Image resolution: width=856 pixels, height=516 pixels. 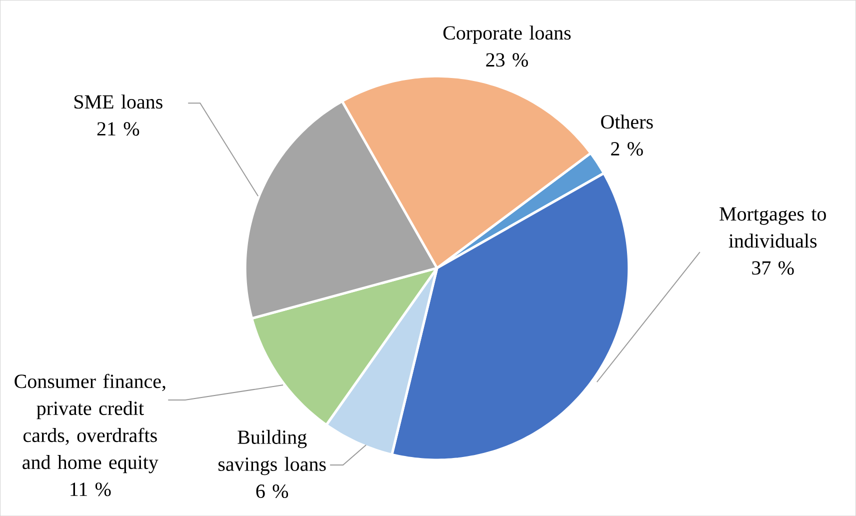 I want to click on slice-label: SME loans, so click(x=118, y=101).